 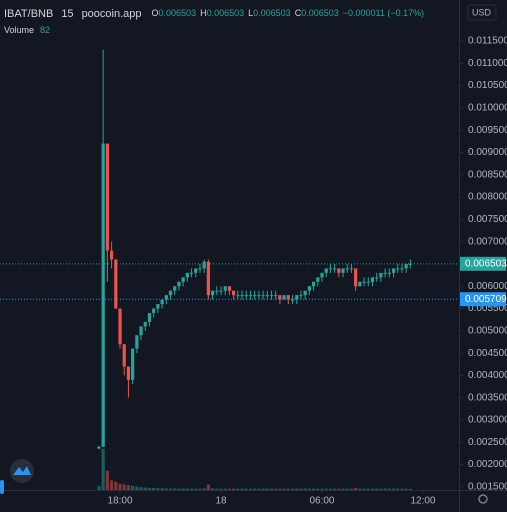 I want to click on volume-value: 82, so click(x=45, y=30).